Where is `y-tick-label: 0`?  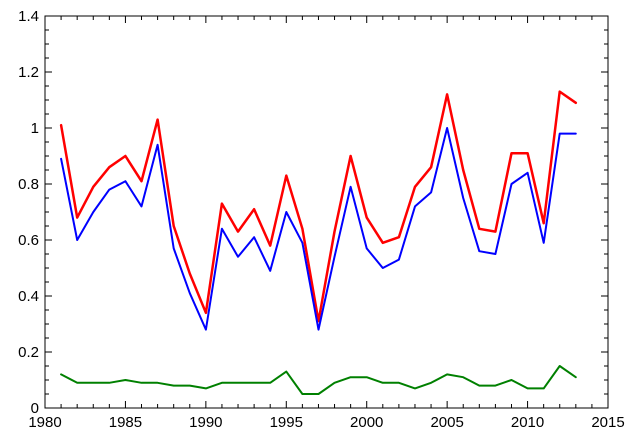
y-tick-label: 0 is located at coordinates (35, 408).